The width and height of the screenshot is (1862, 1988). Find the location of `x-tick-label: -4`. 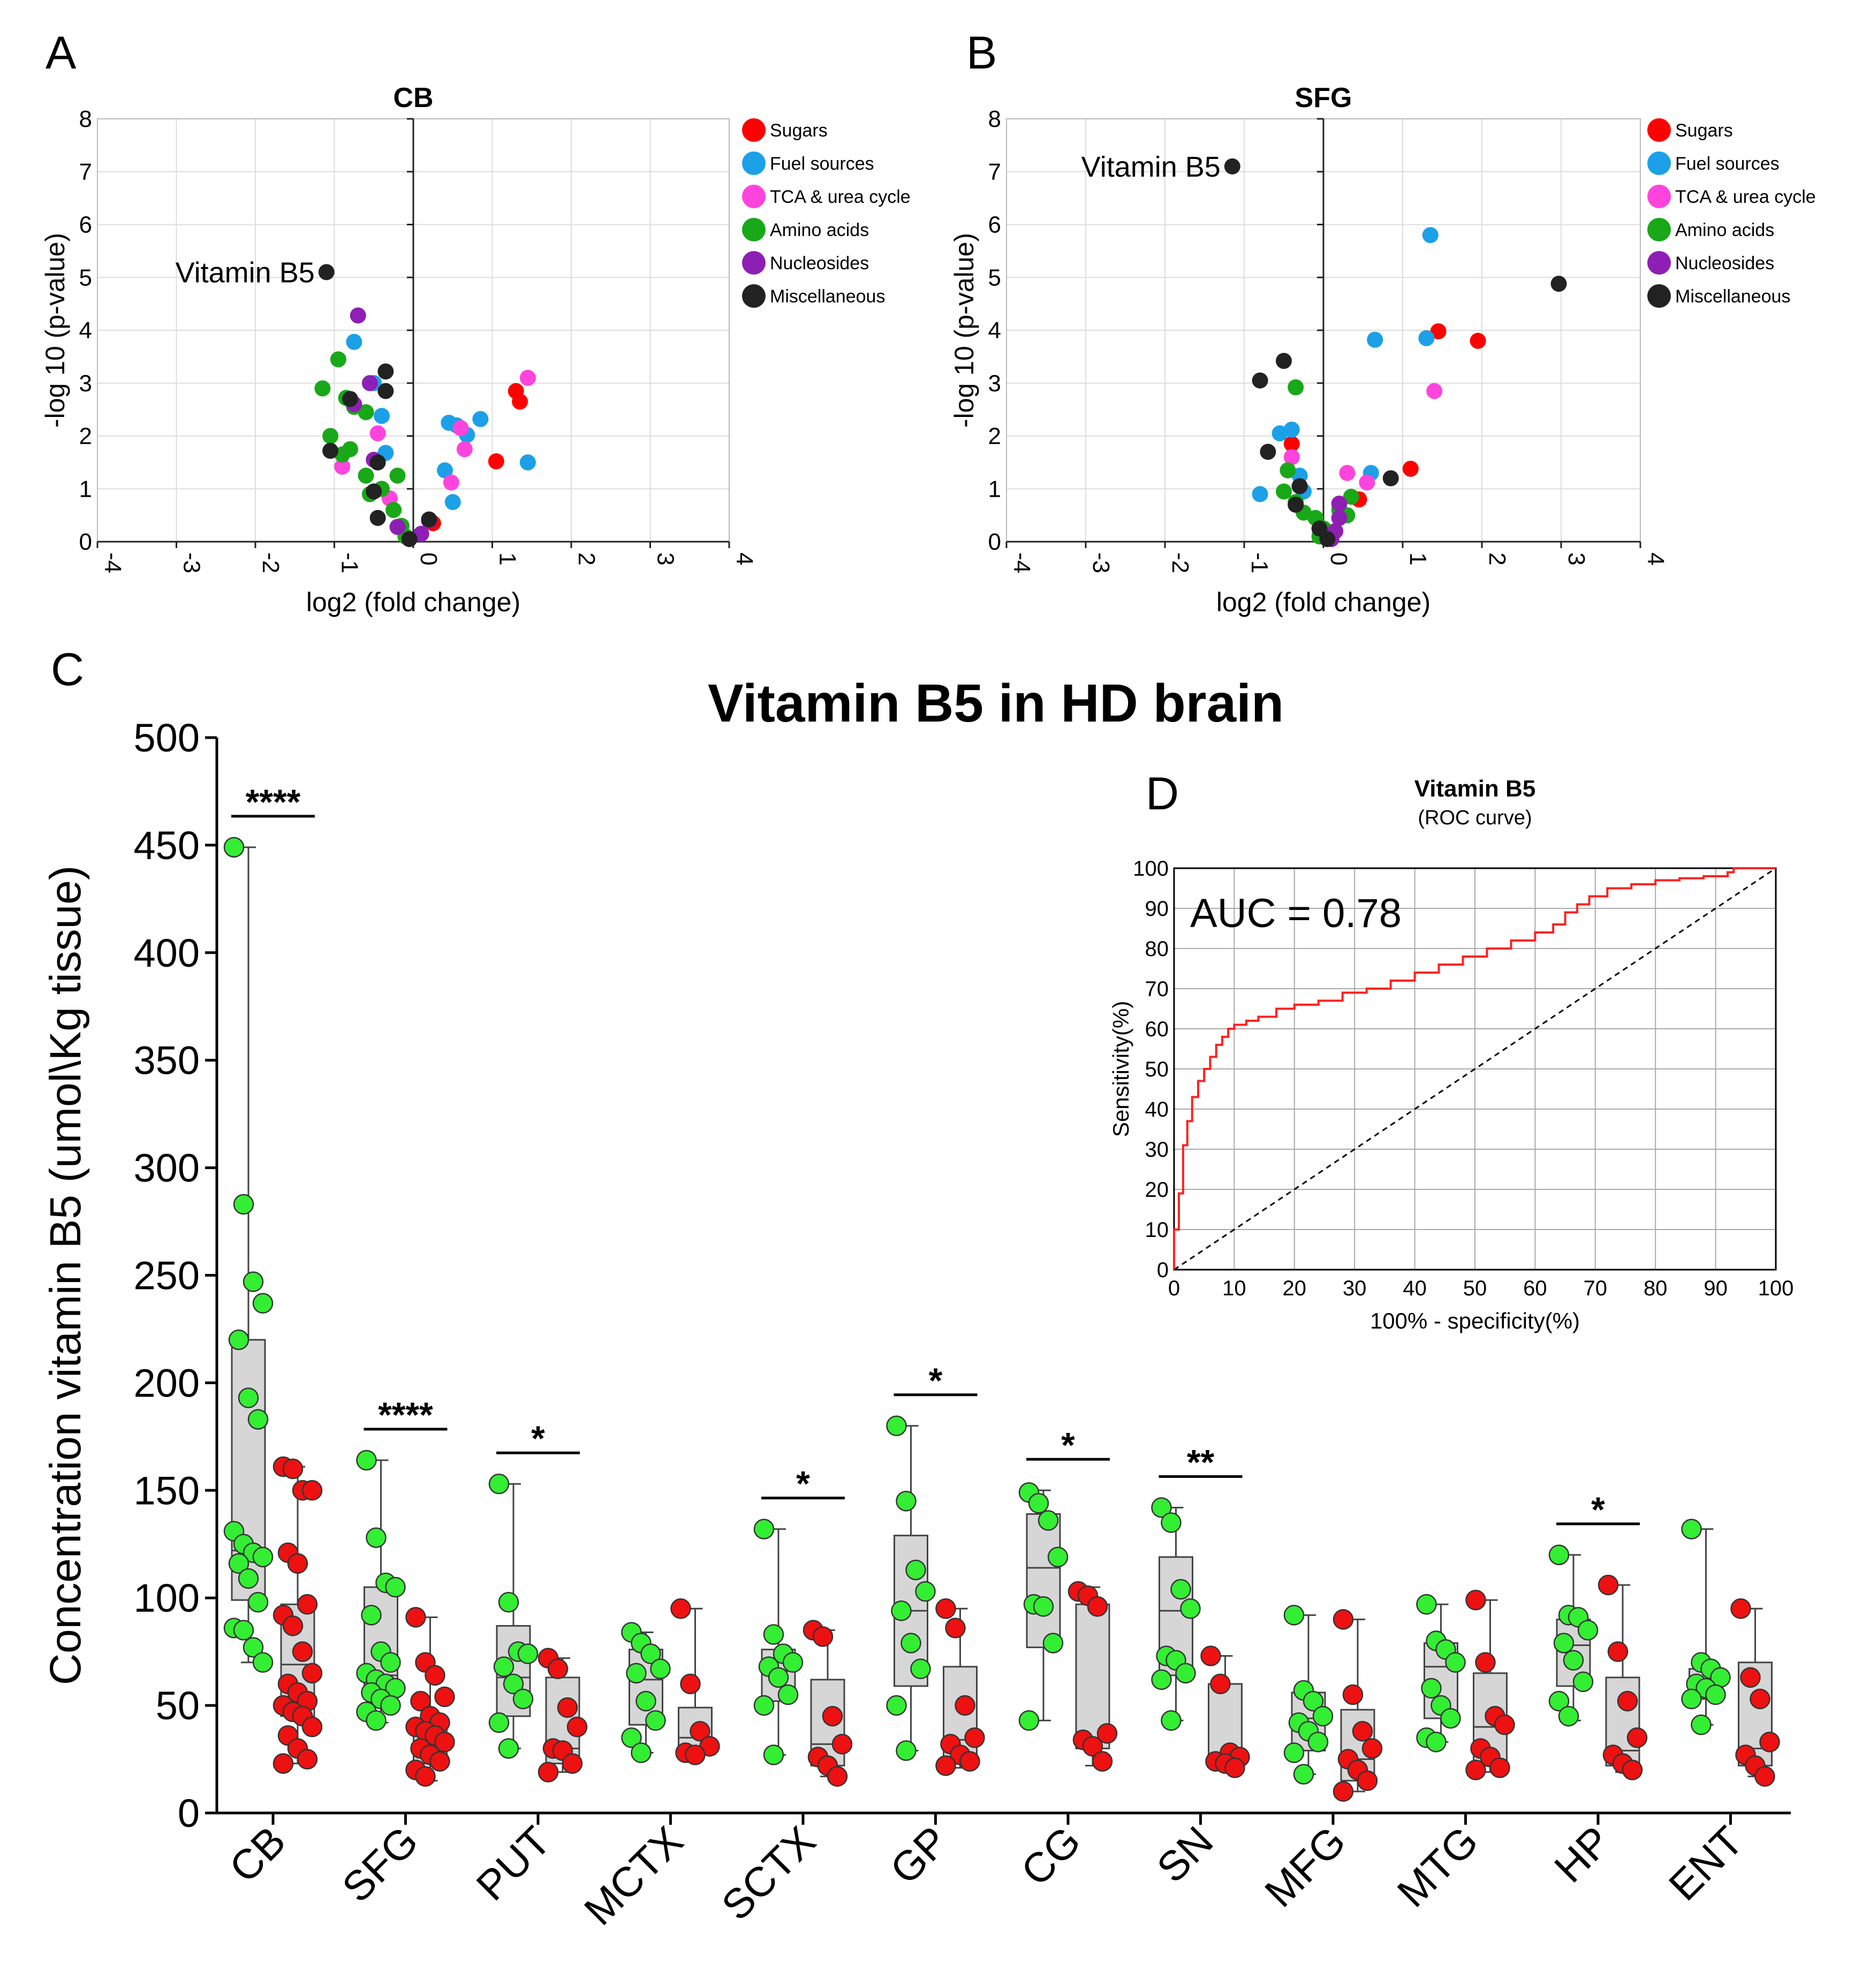

x-tick-label: -4 is located at coordinates (113, 562).